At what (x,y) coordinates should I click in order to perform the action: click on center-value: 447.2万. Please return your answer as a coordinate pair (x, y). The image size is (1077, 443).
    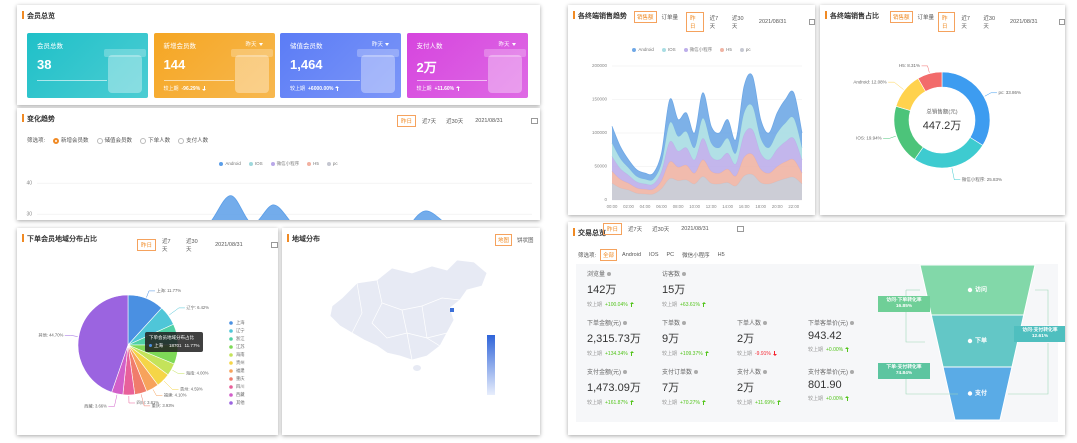
    Looking at the image, I should click on (942, 126).